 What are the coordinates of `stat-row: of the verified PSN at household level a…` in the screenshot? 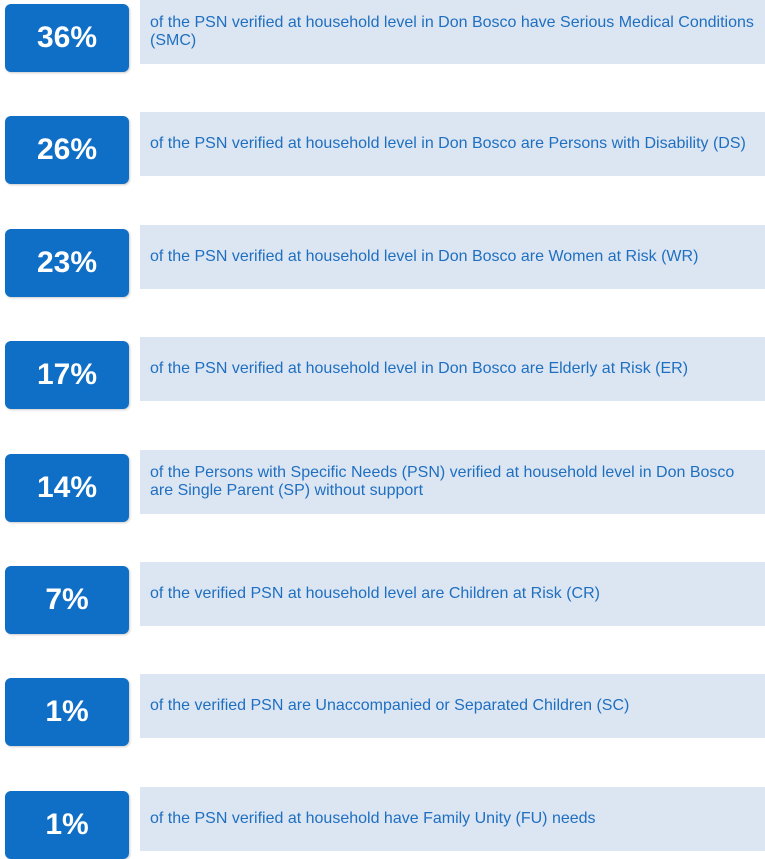 It's located at (382, 598).